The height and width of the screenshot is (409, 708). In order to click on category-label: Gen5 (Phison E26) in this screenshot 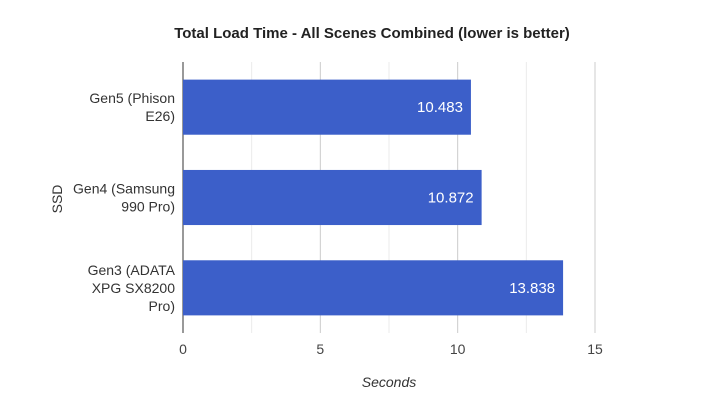, I will do `click(132, 107)`.